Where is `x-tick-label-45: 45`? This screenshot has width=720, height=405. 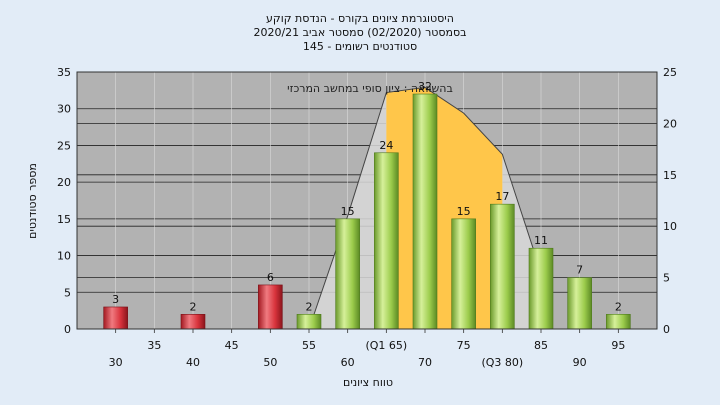 x-tick-label-45: 45 is located at coordinates (232, 345).